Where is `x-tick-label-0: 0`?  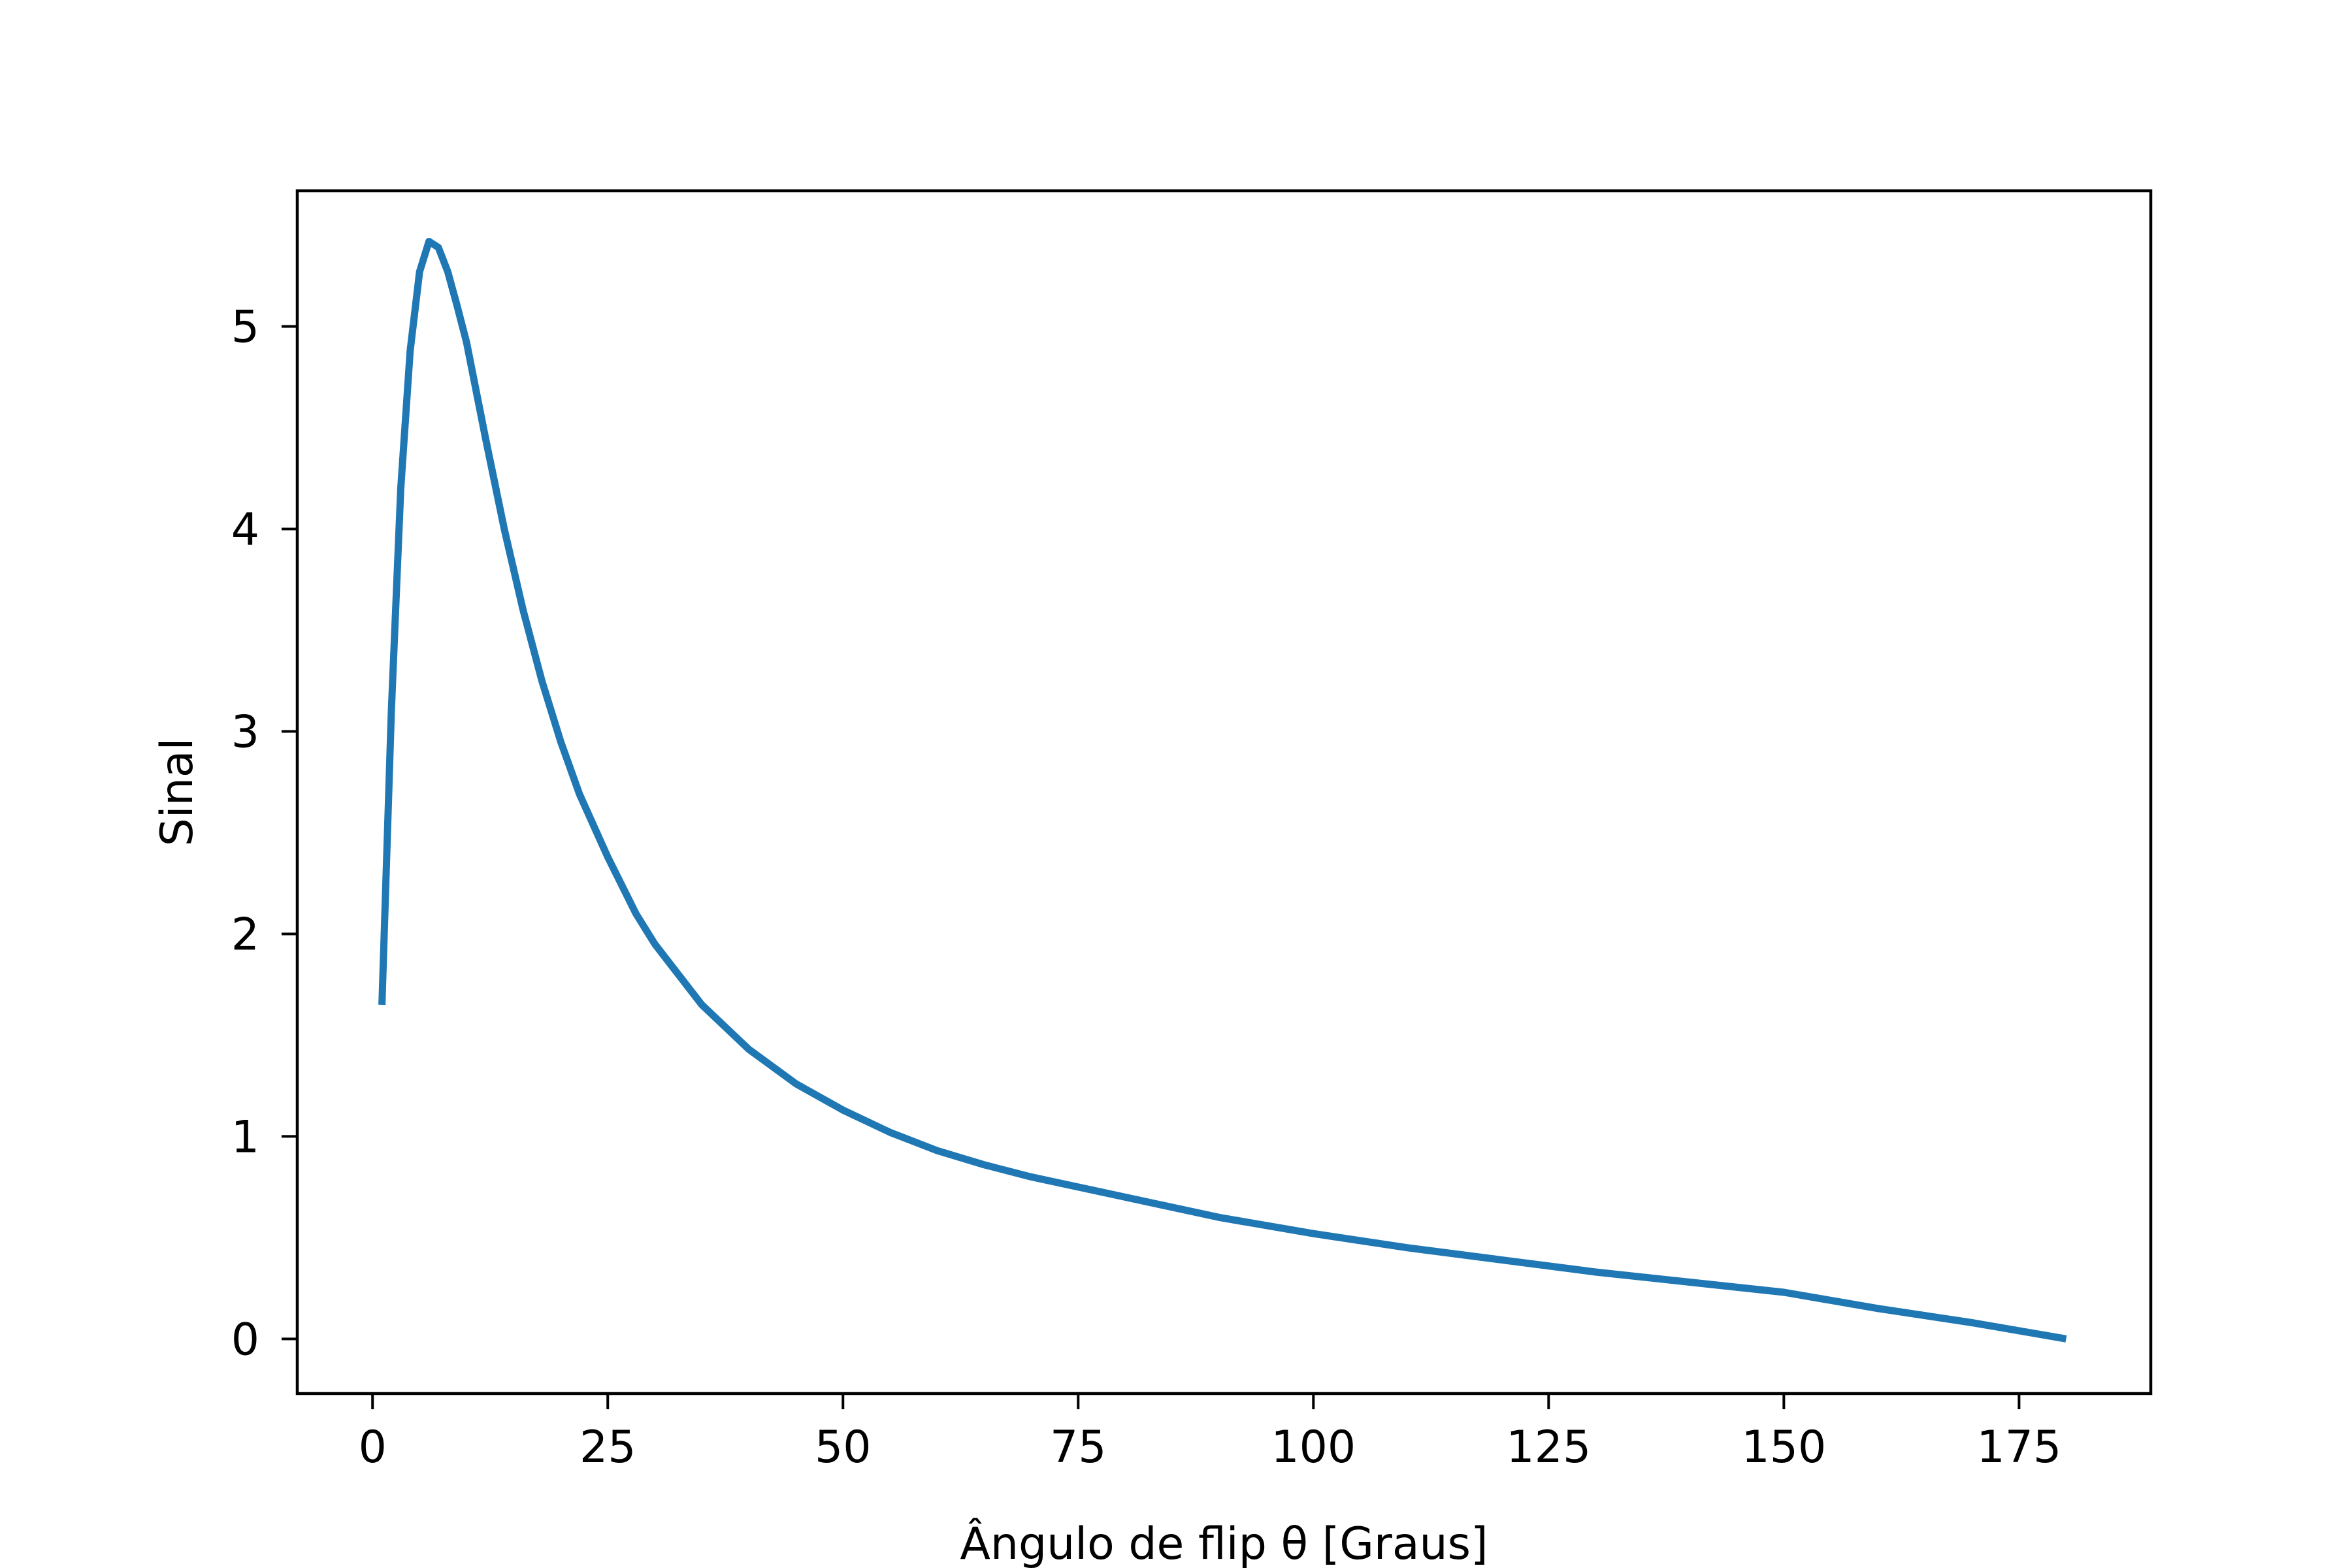
x-tick-label-0: 0 is located at coordinates (373, 1447).